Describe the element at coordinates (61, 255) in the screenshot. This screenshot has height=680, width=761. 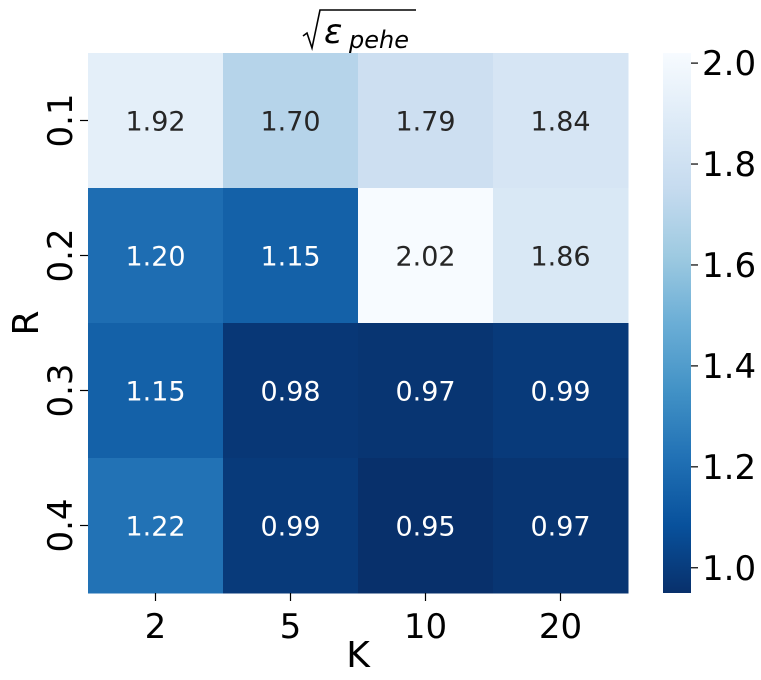
I see `y-tick-label: 0.2` at that location.